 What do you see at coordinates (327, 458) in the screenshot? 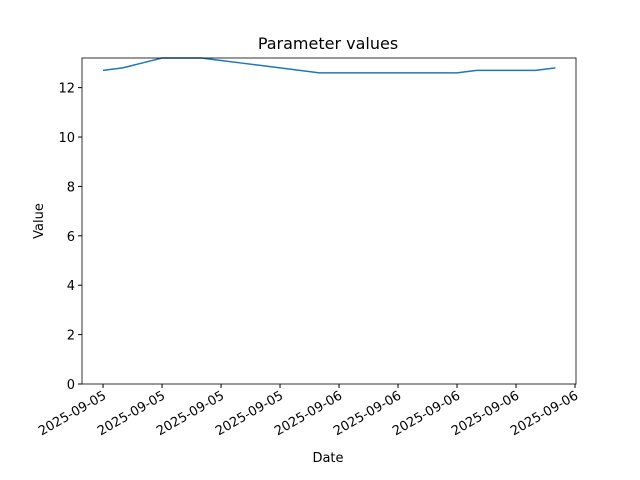
I see `x-axis-label: Date` at bounding box center [327, 458].